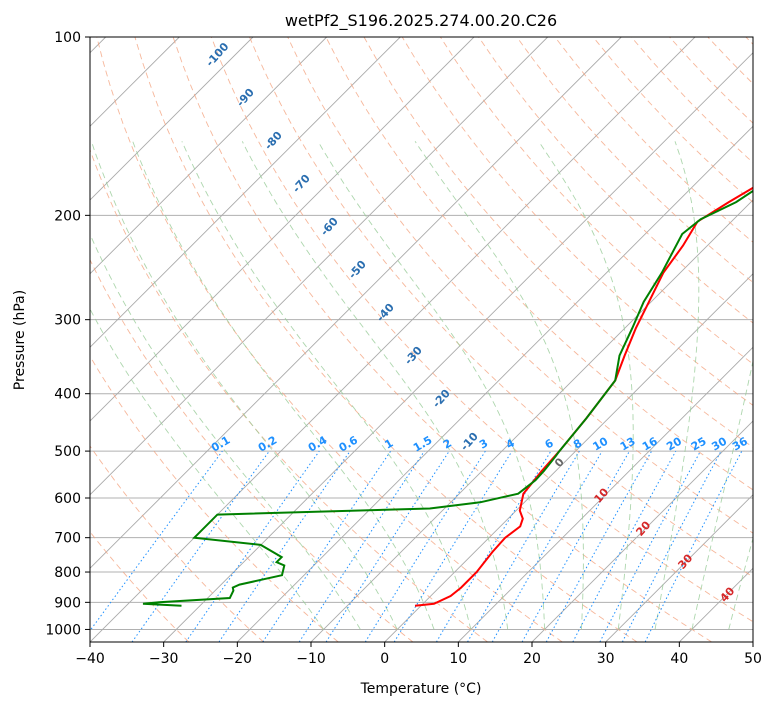 This screenshot has width=775, height=708. I want to click on y-tick-label: 500, so click(67, 452).